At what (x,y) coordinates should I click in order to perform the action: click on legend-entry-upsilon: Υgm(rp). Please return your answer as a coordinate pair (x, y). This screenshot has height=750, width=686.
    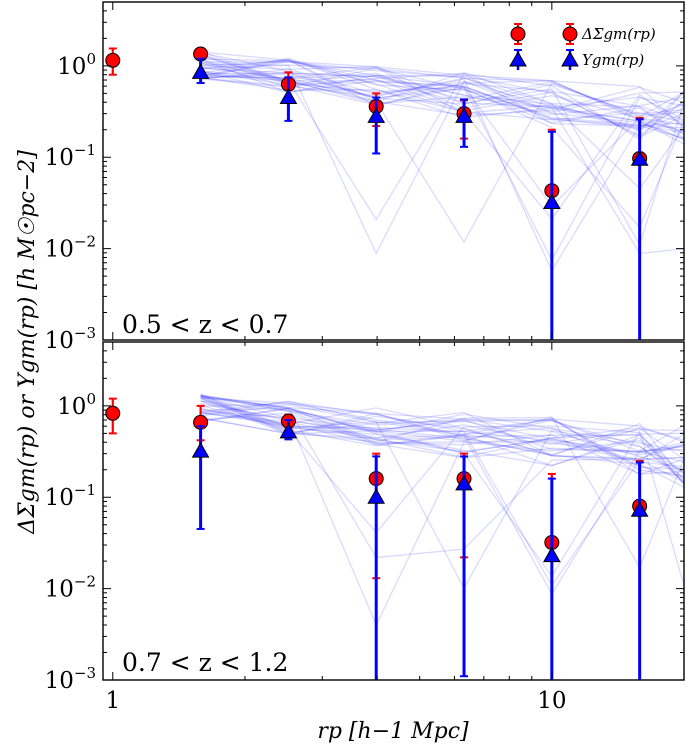
    Looking at the image, I should click on (576, 59).